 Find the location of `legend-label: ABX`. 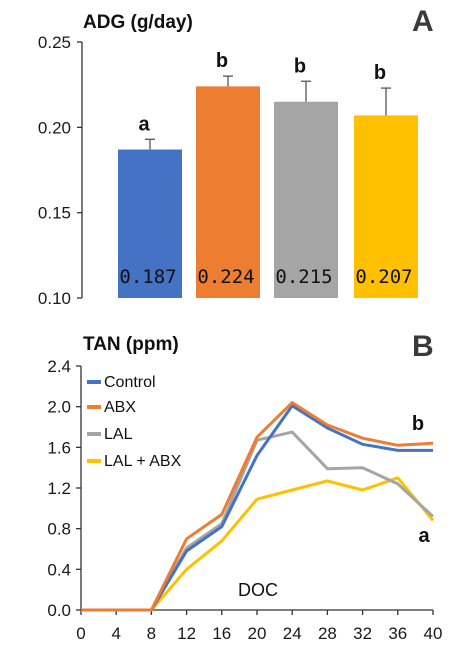

legend-label: ABX is located at coordinates (120, 407).